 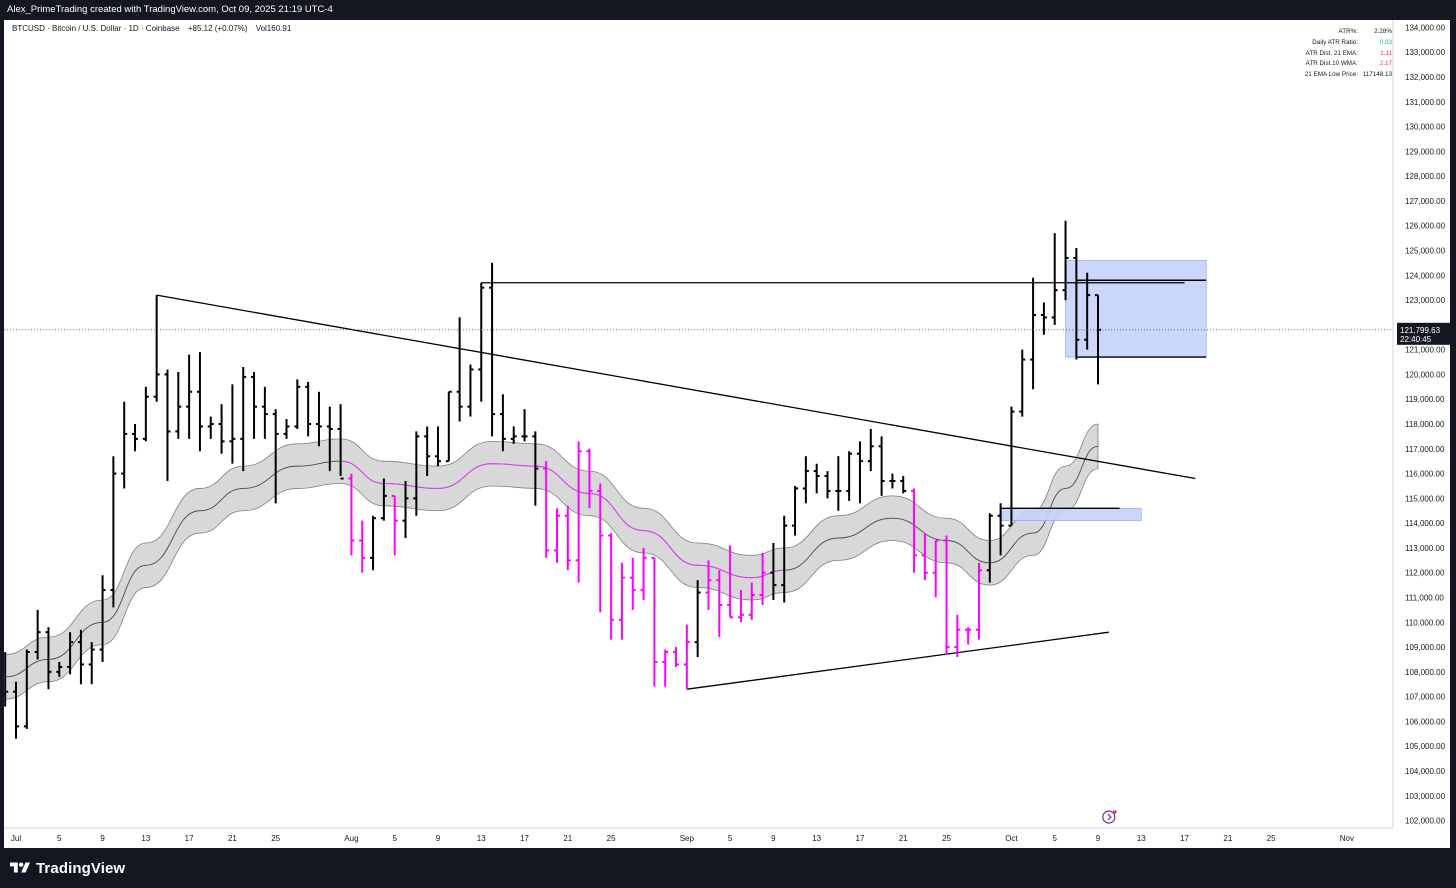 What do you see at coordinates (16, 838) in the screenshot?
I see `time-tick-label: Jul` at bounding box center [16, 838].